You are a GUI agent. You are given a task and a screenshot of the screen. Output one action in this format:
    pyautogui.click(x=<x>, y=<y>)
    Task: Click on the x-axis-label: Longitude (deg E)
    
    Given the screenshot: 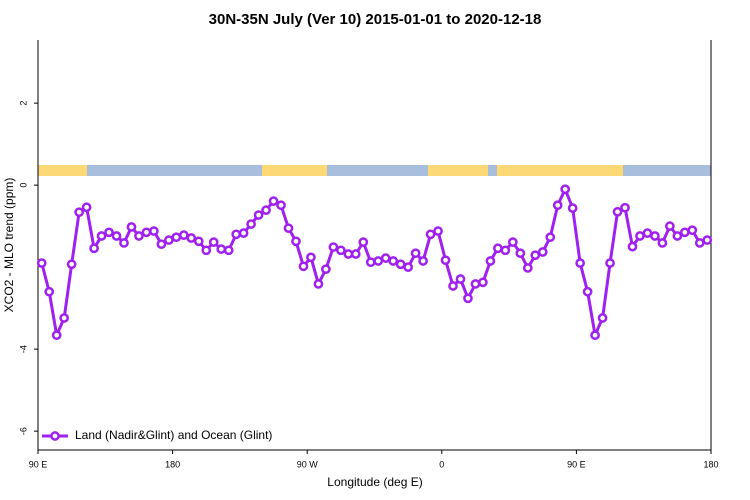 What is the action you would take?
    pyautogui.click(x=374, y=482)
    